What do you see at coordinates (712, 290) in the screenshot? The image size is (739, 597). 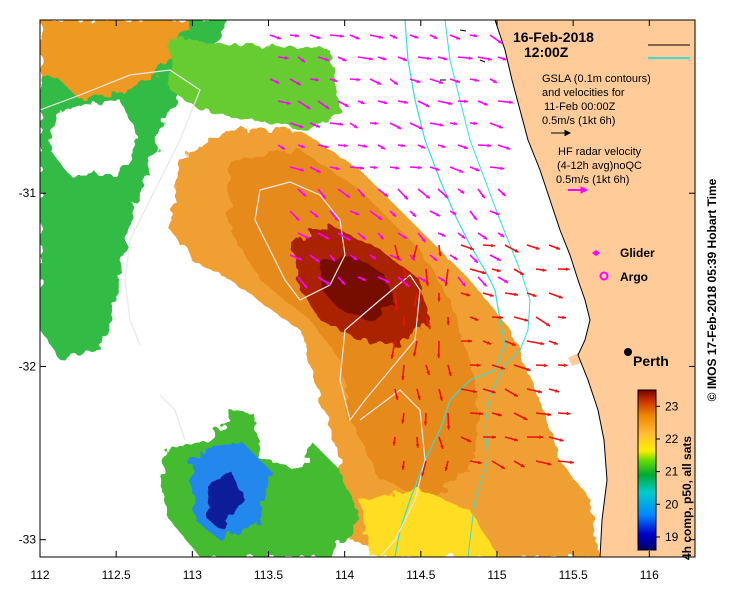 I see `credit-stamp: © IMOS 17-Feb-2018 05:39 Hobart Time` at bounding box center [712, 290].